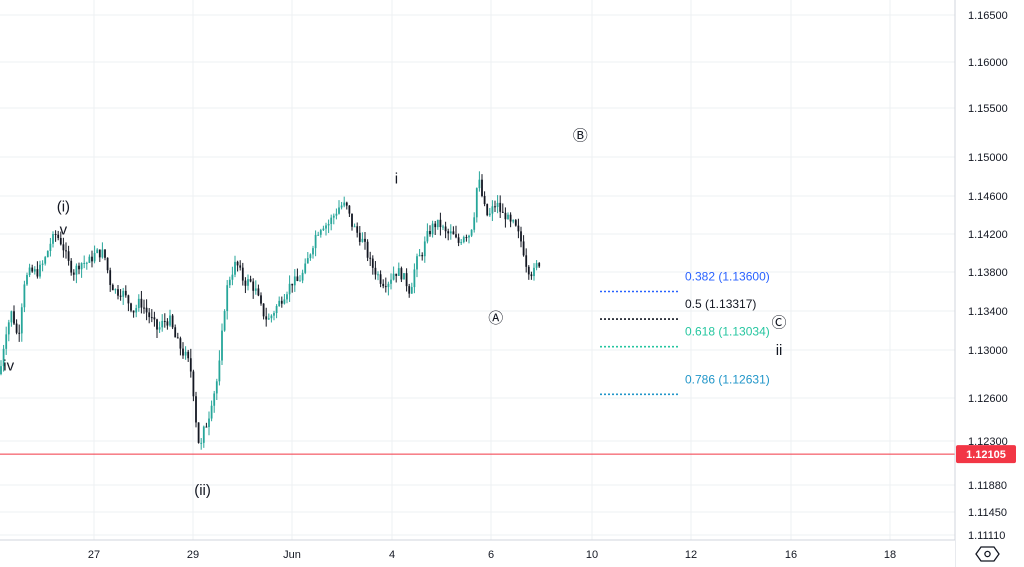  I want to click on fib-level-label: 0.786 (1.12631), so click(727, 379).